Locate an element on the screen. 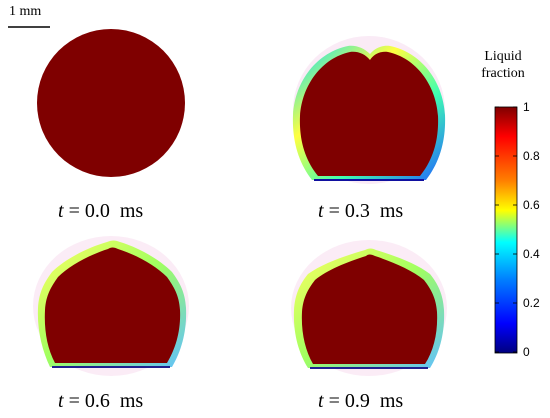 The width and height of the screenshot is (550, 418). time-label-t06: t = 0.6 ms is located at coordinates (100, 401).